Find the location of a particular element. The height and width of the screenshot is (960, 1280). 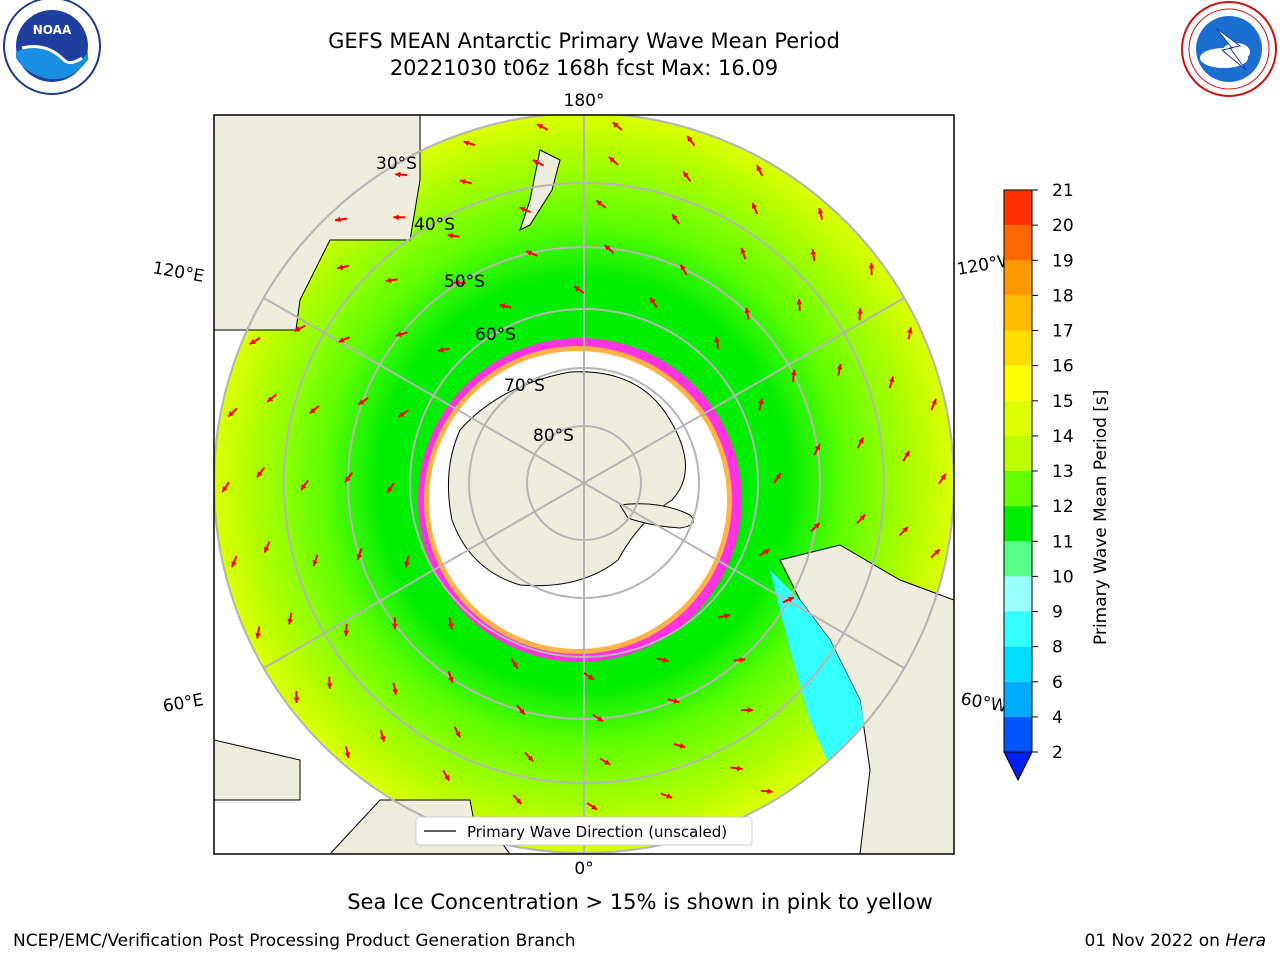

lon-label-180: 180° is located at coordinates (584, 101).